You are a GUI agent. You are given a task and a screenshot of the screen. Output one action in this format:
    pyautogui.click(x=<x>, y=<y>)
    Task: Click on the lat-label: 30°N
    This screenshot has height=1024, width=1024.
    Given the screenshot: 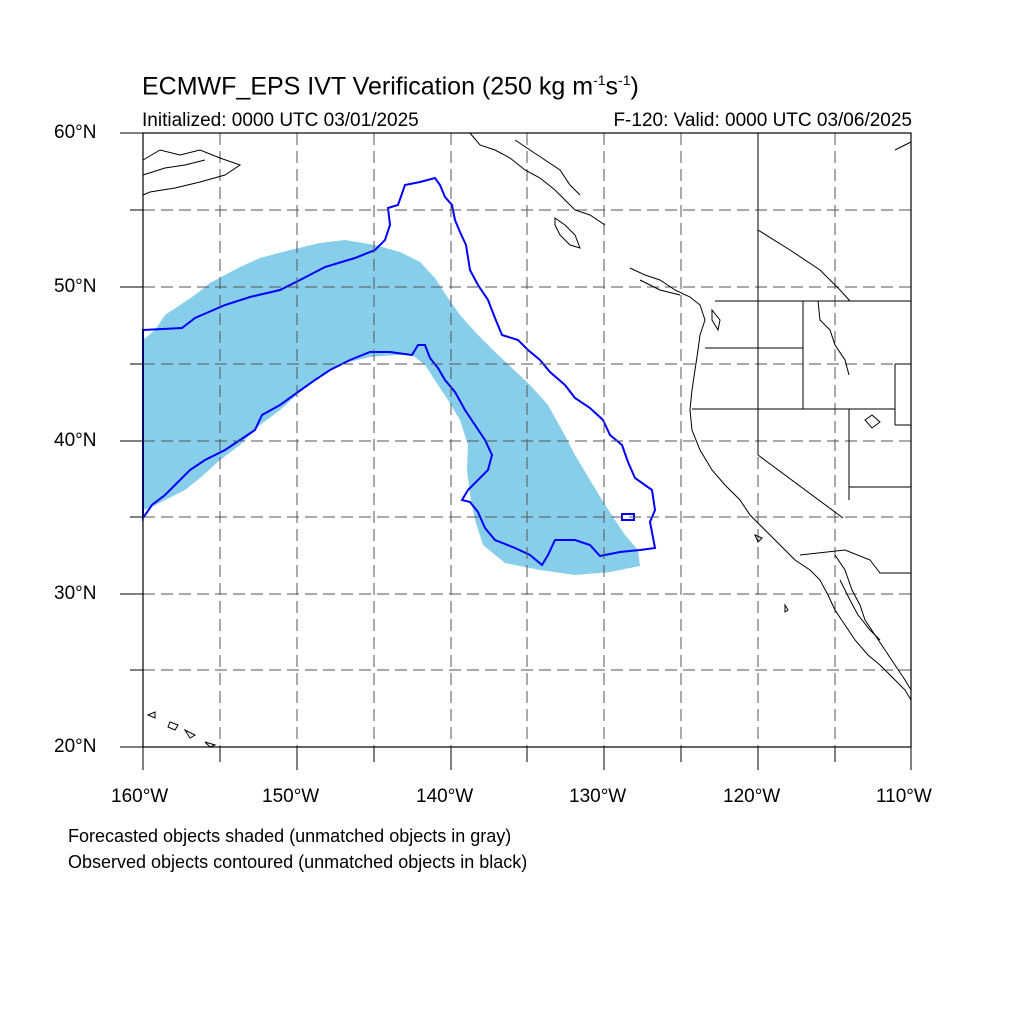 What is the action you would take?
    pyautogui.click(x=75, y=593)
    